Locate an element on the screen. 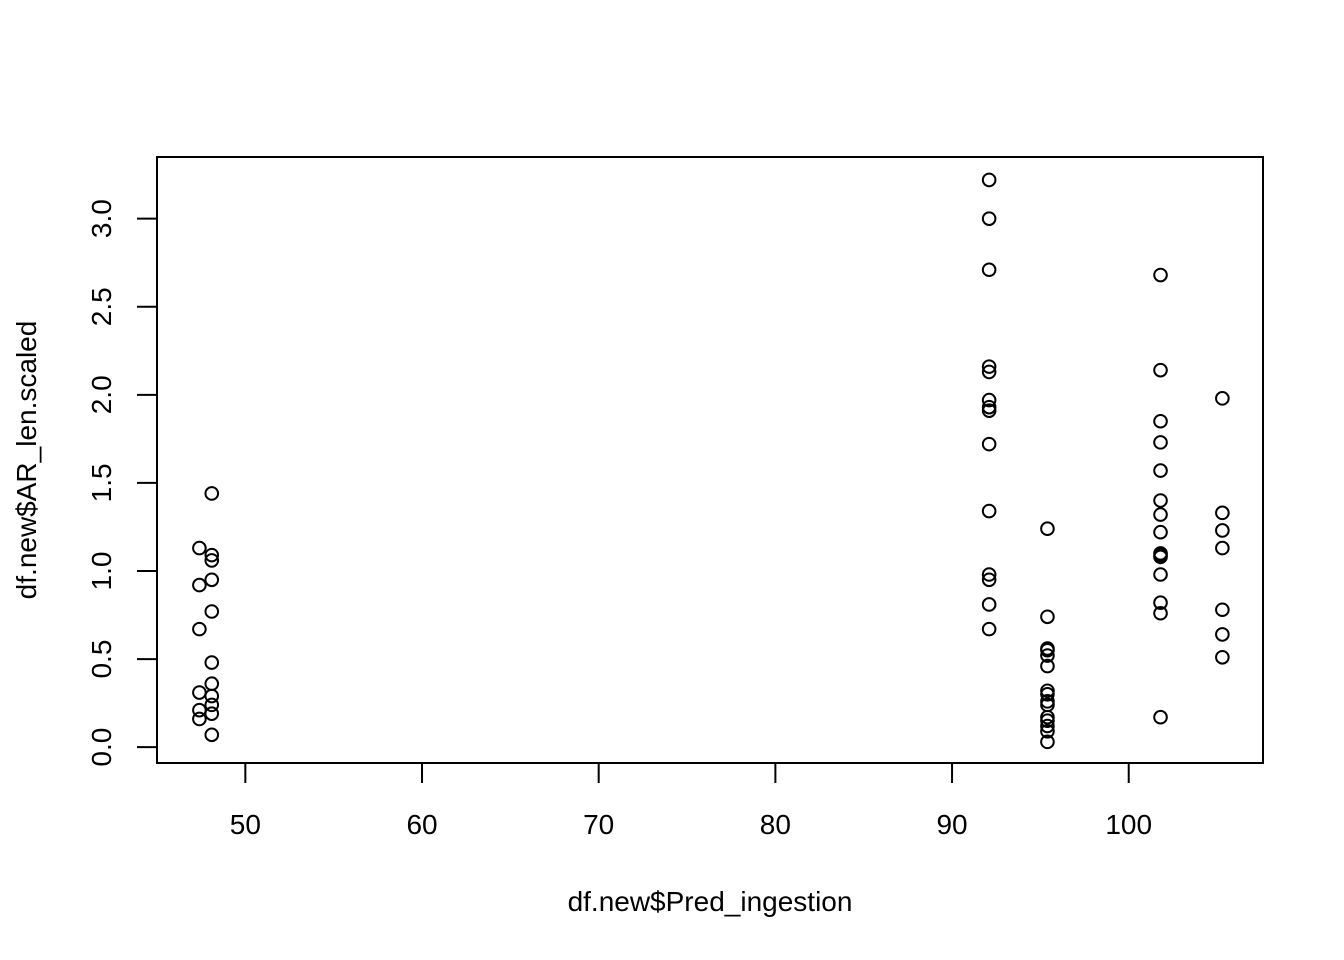 This screenshot has width=1344, height=960. y-tick-label: 1.0 is located at coordinates (101, 571).